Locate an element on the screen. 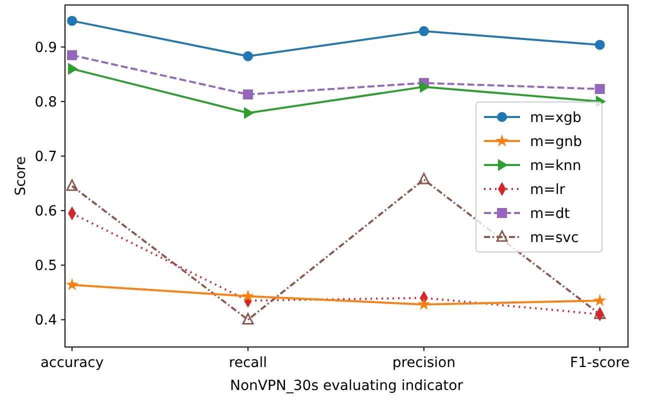  y-tick-label: 0.7 is located at coordinates (45, 157).